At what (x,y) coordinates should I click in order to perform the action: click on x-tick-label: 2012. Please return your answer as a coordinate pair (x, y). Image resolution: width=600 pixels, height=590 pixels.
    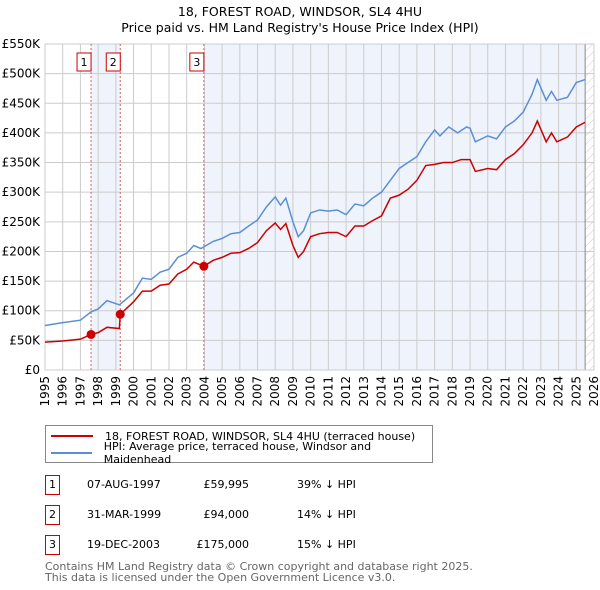
    Looking at the image, I should click on (346, 391).